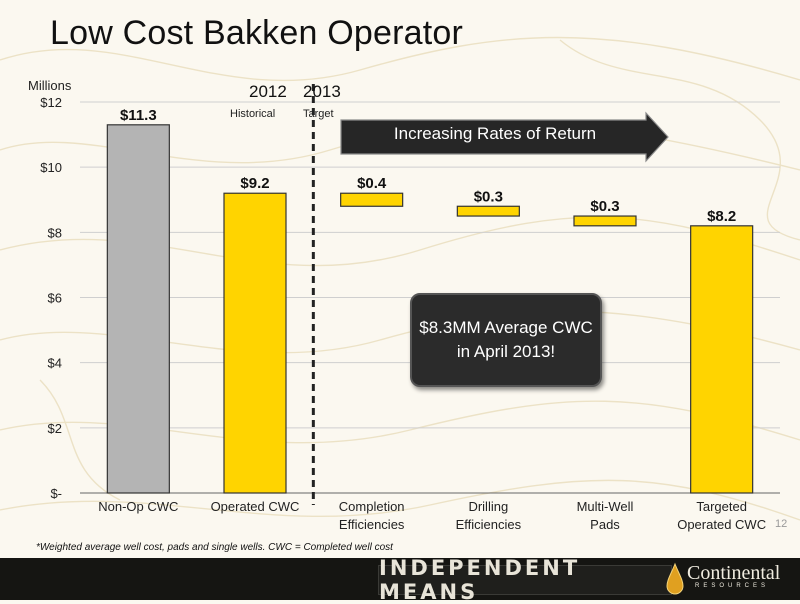 This screenshot has width=800, height=604. I want to click on callout-text: $8.3MM Average CWC in April 2013!, so click(506, 339).